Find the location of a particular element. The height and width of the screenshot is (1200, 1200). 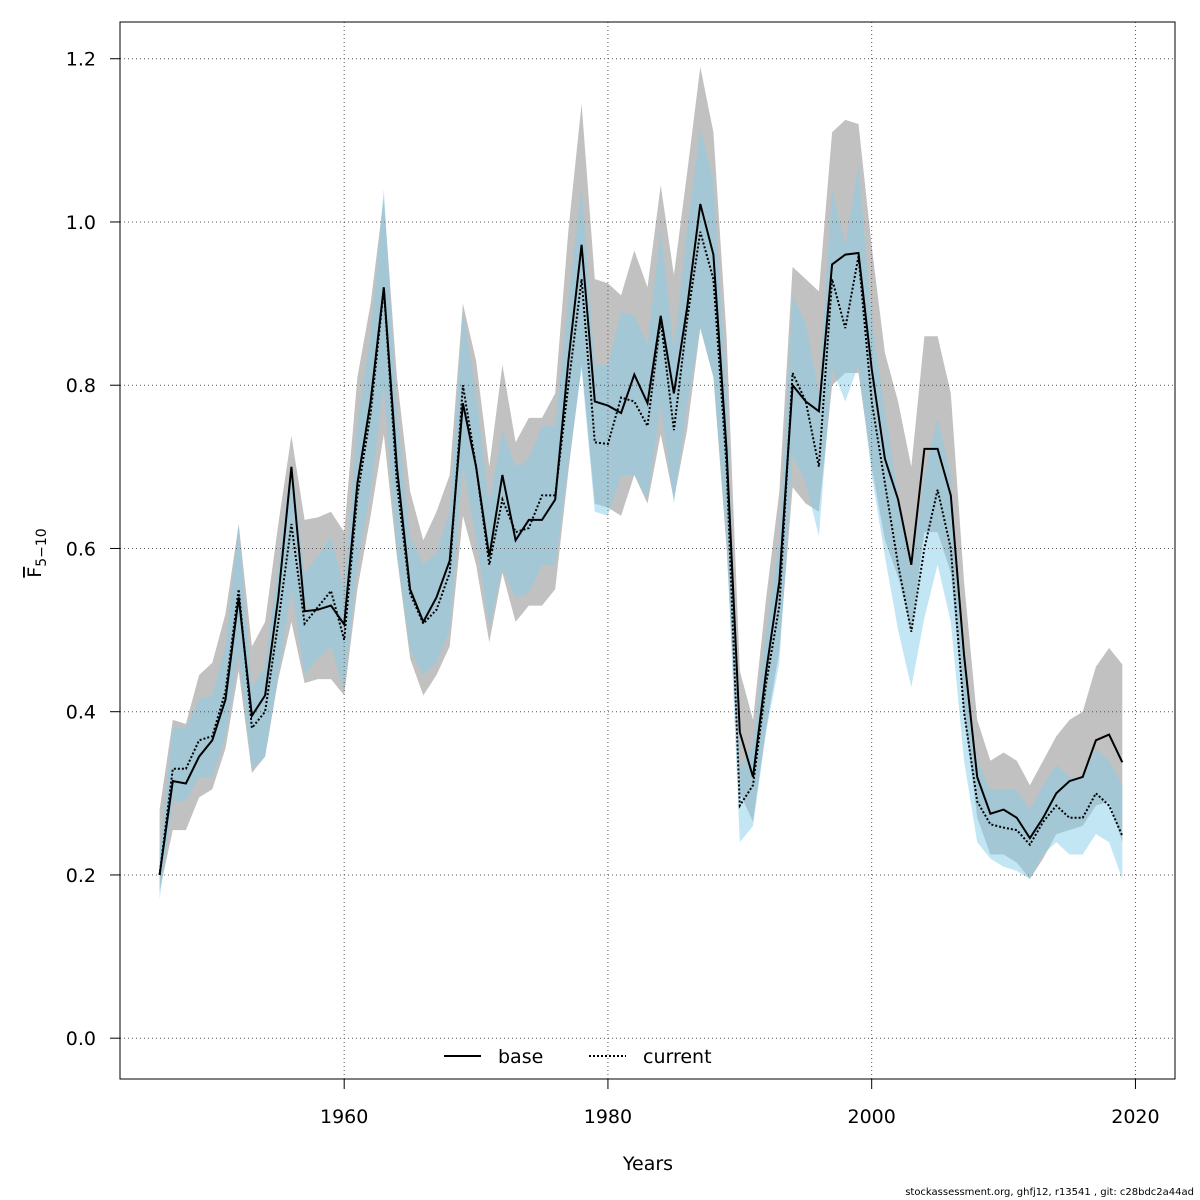

y-axis-title-subscript: 5−10 is located at coordinates (42, 547).